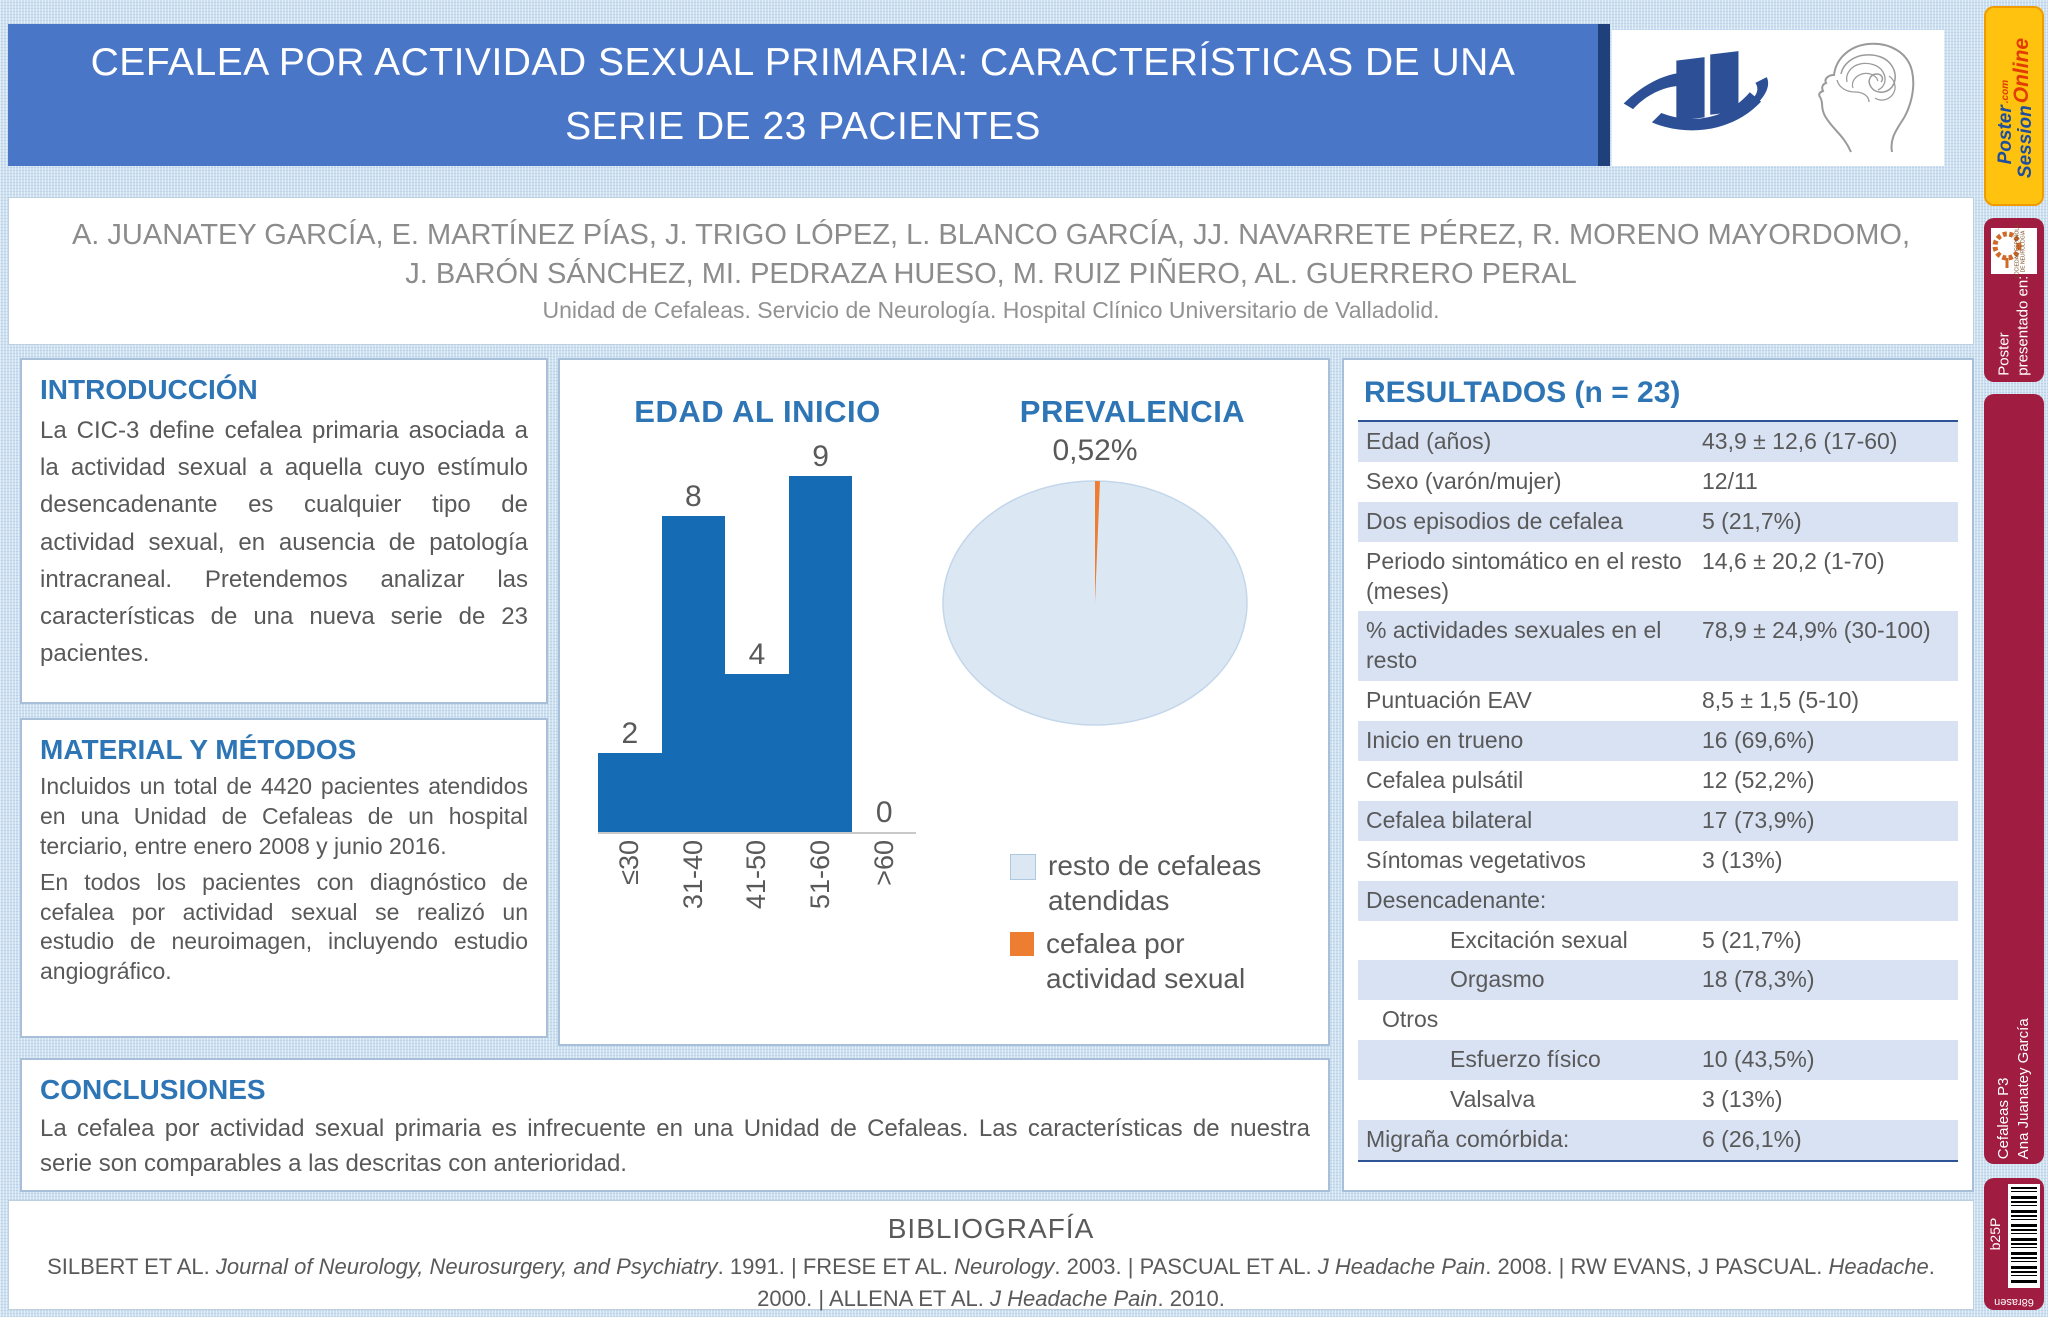 The height and width of the screenshot is (1317, 2048). Describe the element at coordinates (1146, 961) in the screenshot. I see `legend-label: cefalea por actividad sexual` at that location.